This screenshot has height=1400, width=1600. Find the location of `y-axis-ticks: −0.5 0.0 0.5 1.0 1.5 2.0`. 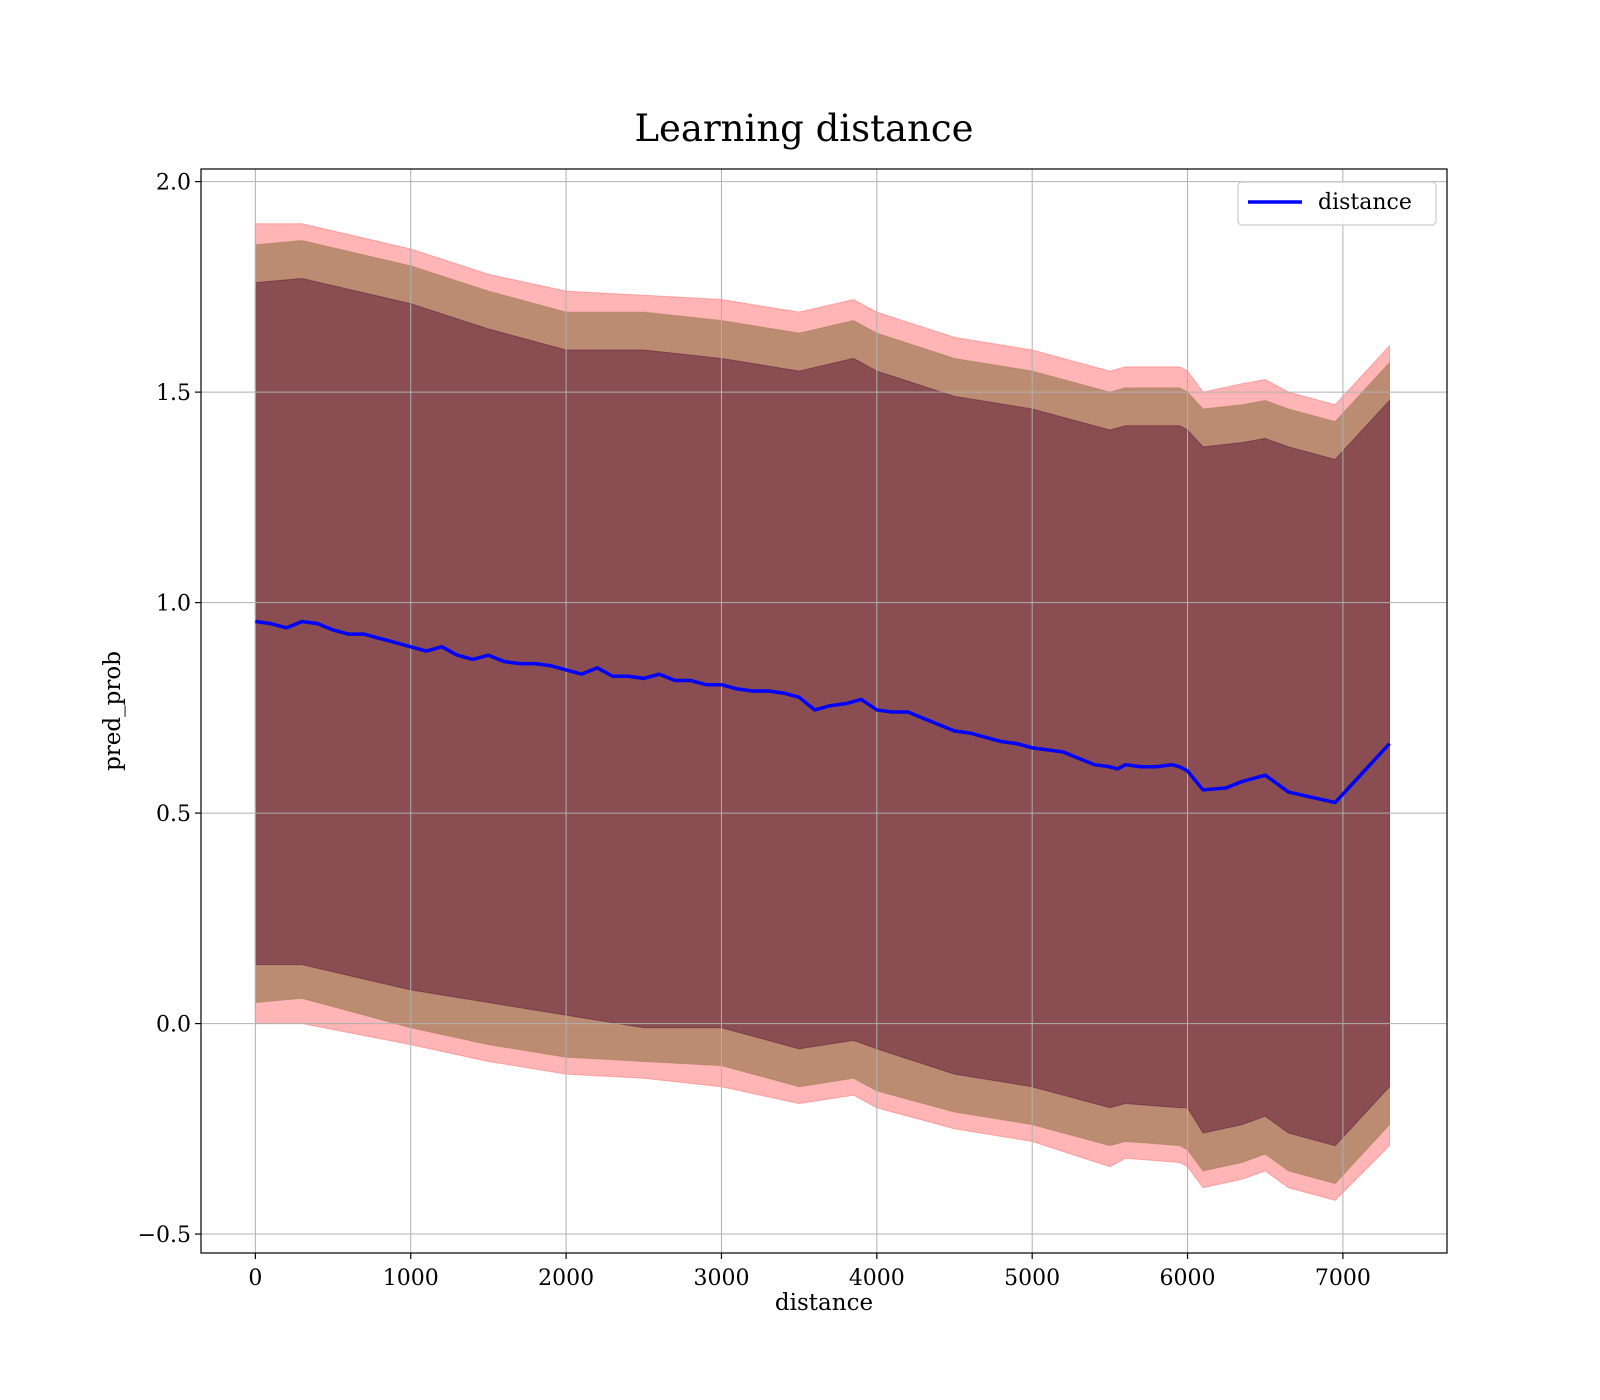

y-axis-ticks: −0.5 0.0 0.5 1.0 1.5 2.0 is located at coordinates (169, 709).